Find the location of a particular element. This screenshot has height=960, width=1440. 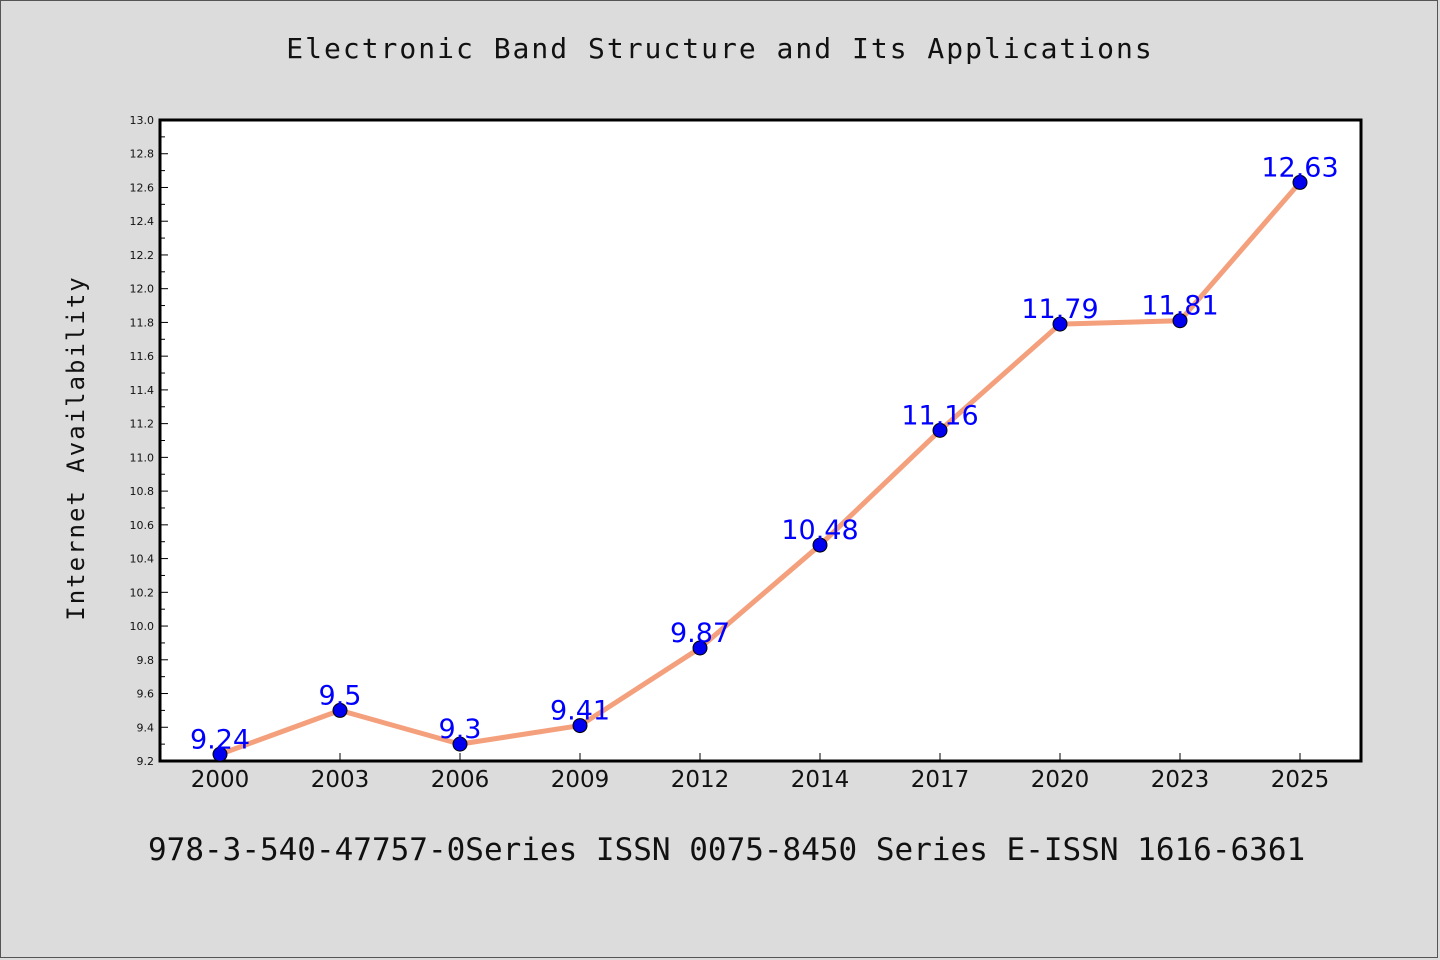

y-tick-label: 9.4 is located at coordinates (146, 727).